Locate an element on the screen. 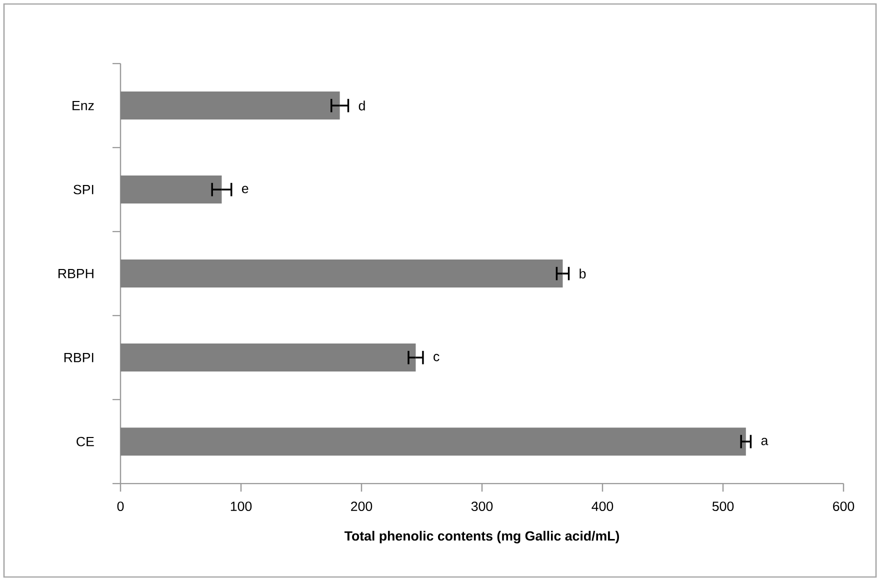 The width and height of the screenshot is (880, 581). y-tick-label: CE is located at coordinates (85, 441).